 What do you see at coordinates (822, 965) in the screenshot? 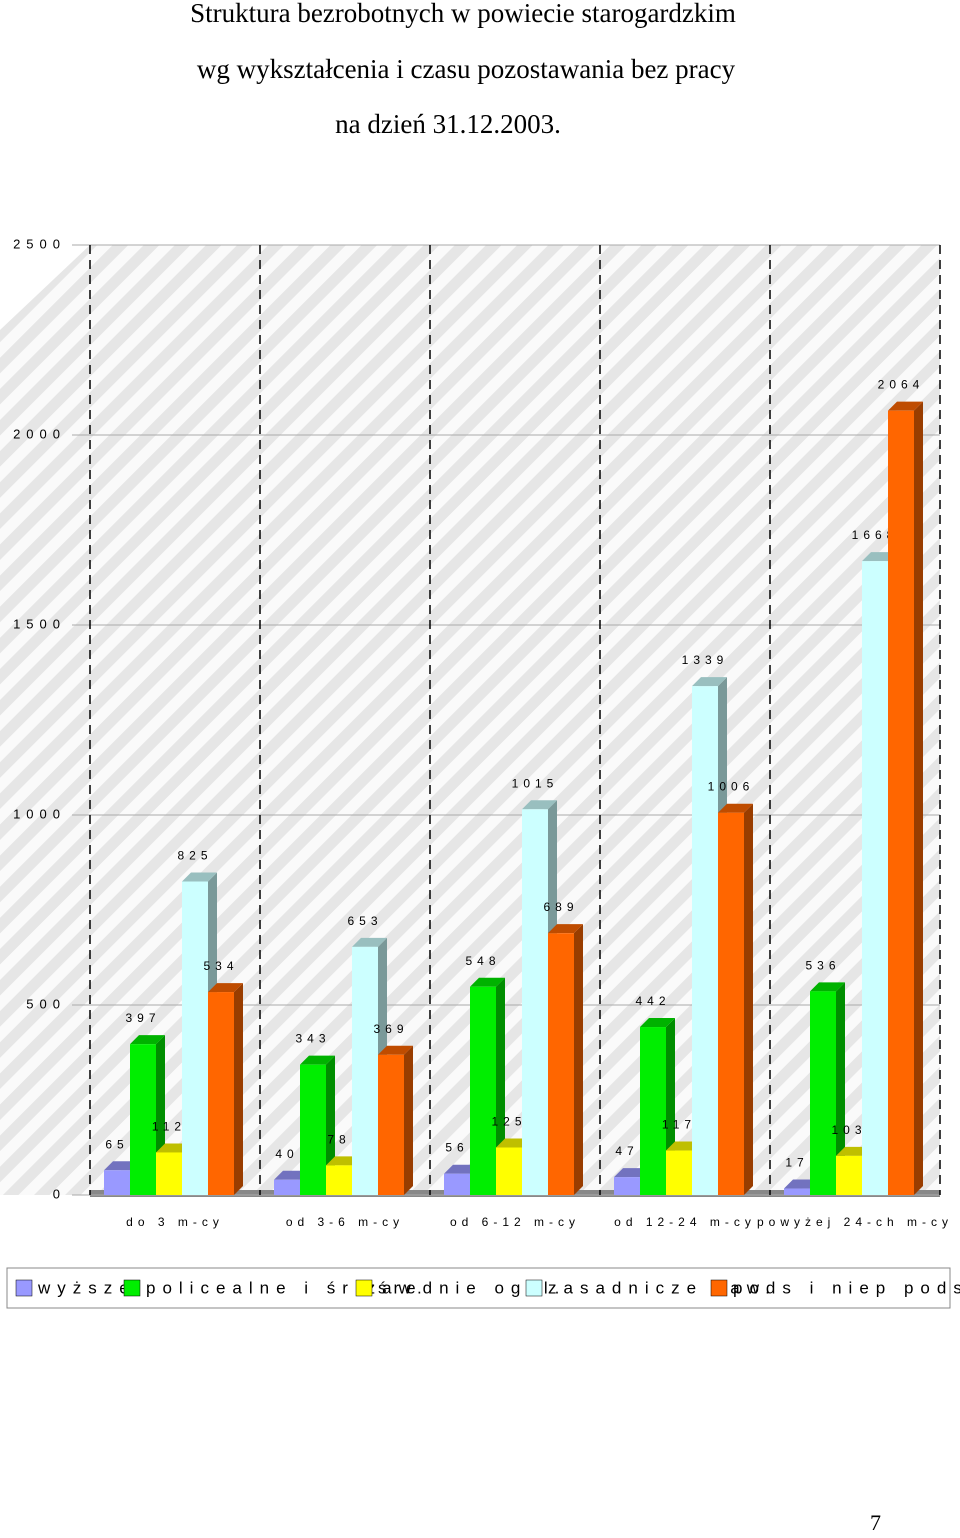
I see `value-label: 536` at bounding box center [822, 965].